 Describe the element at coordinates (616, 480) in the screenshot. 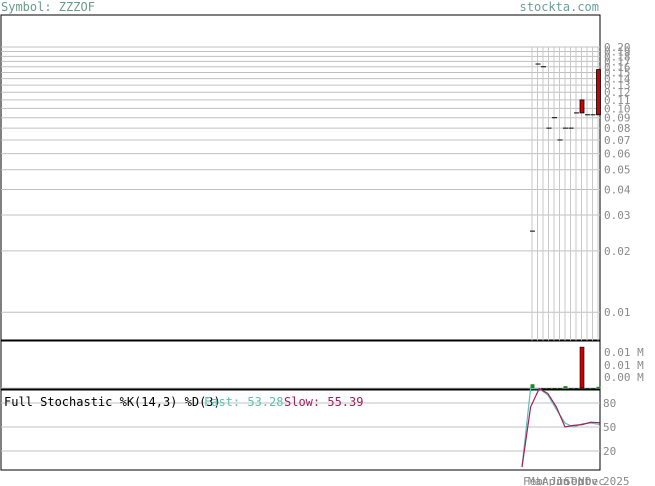

I see `x-tick-label: 2025` at that location.